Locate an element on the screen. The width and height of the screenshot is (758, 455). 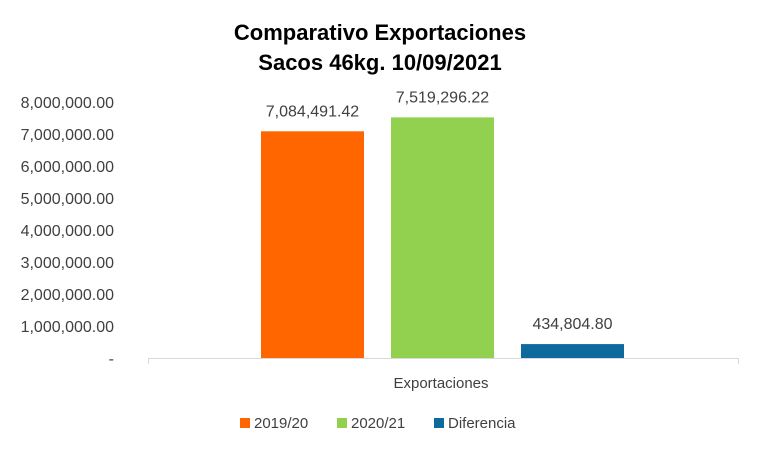
x-axis: Exportaciones is located at coordinates (443, 375).